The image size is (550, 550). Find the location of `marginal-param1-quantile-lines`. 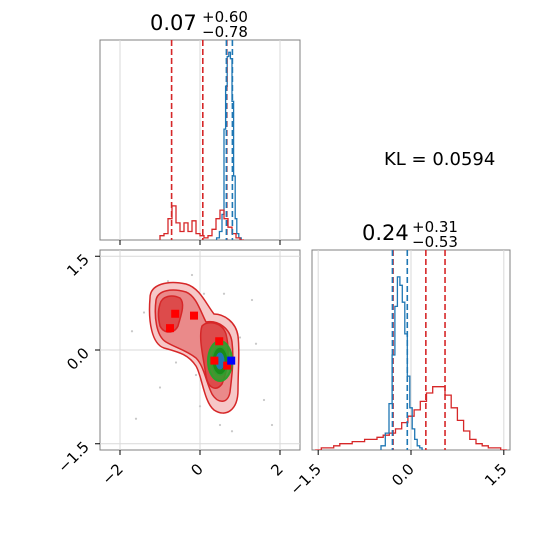

marginal-param1-quantile-lines is located at coordinates (202, 140).